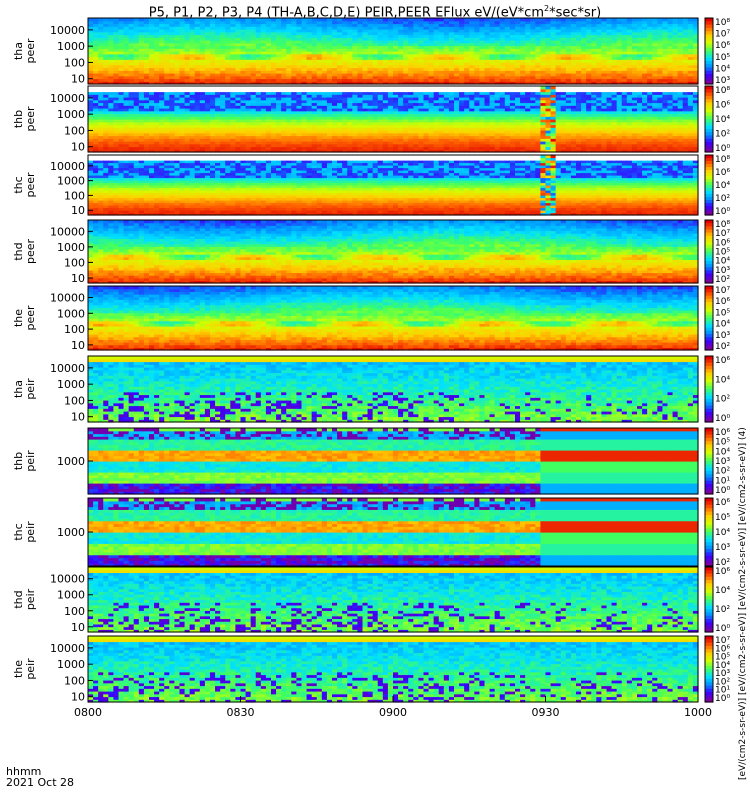 Image resolution: width=750 pixels, height=800 pixels. I want to click on colorbar-tick-label: 10³, so click(722, 81).